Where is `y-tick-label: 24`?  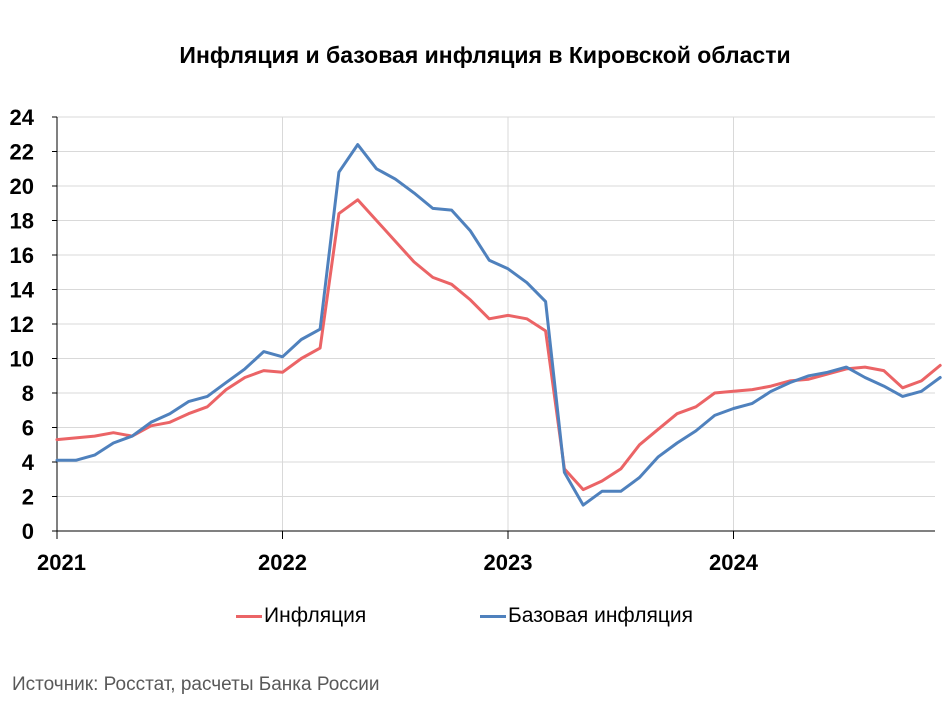
y-tick-label: 24 is located at coordinates (22, 117).